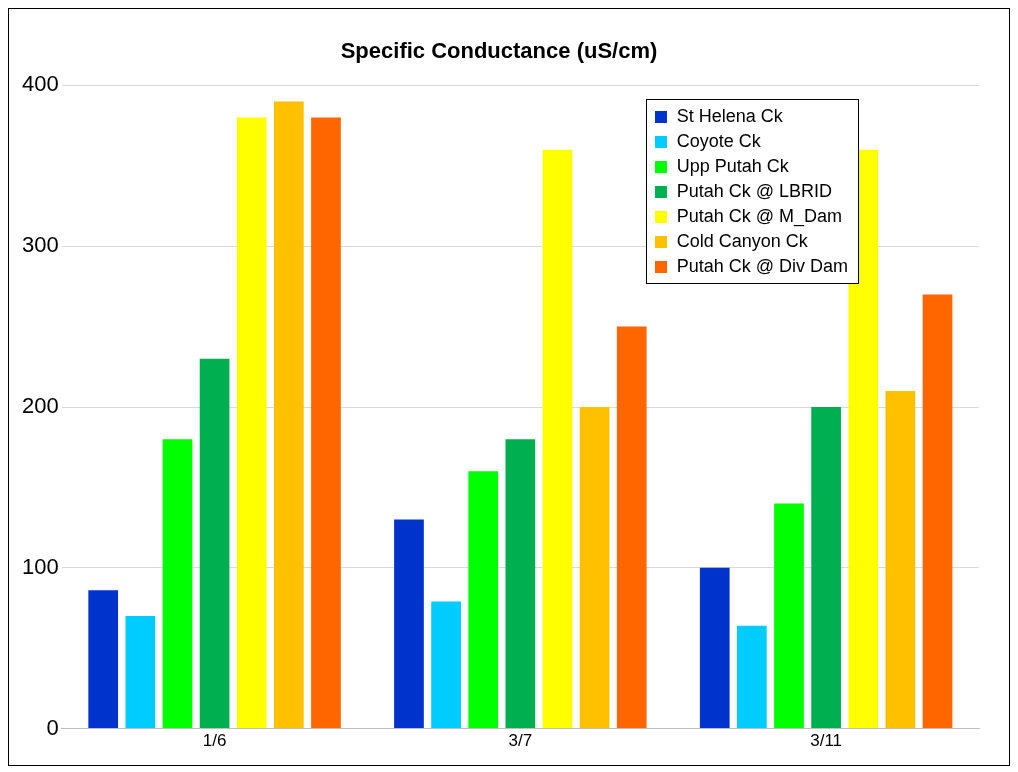 The height and width of the screenshot is (772, 1018). I want to click on y-tick-label: 300, so click(40, 245).